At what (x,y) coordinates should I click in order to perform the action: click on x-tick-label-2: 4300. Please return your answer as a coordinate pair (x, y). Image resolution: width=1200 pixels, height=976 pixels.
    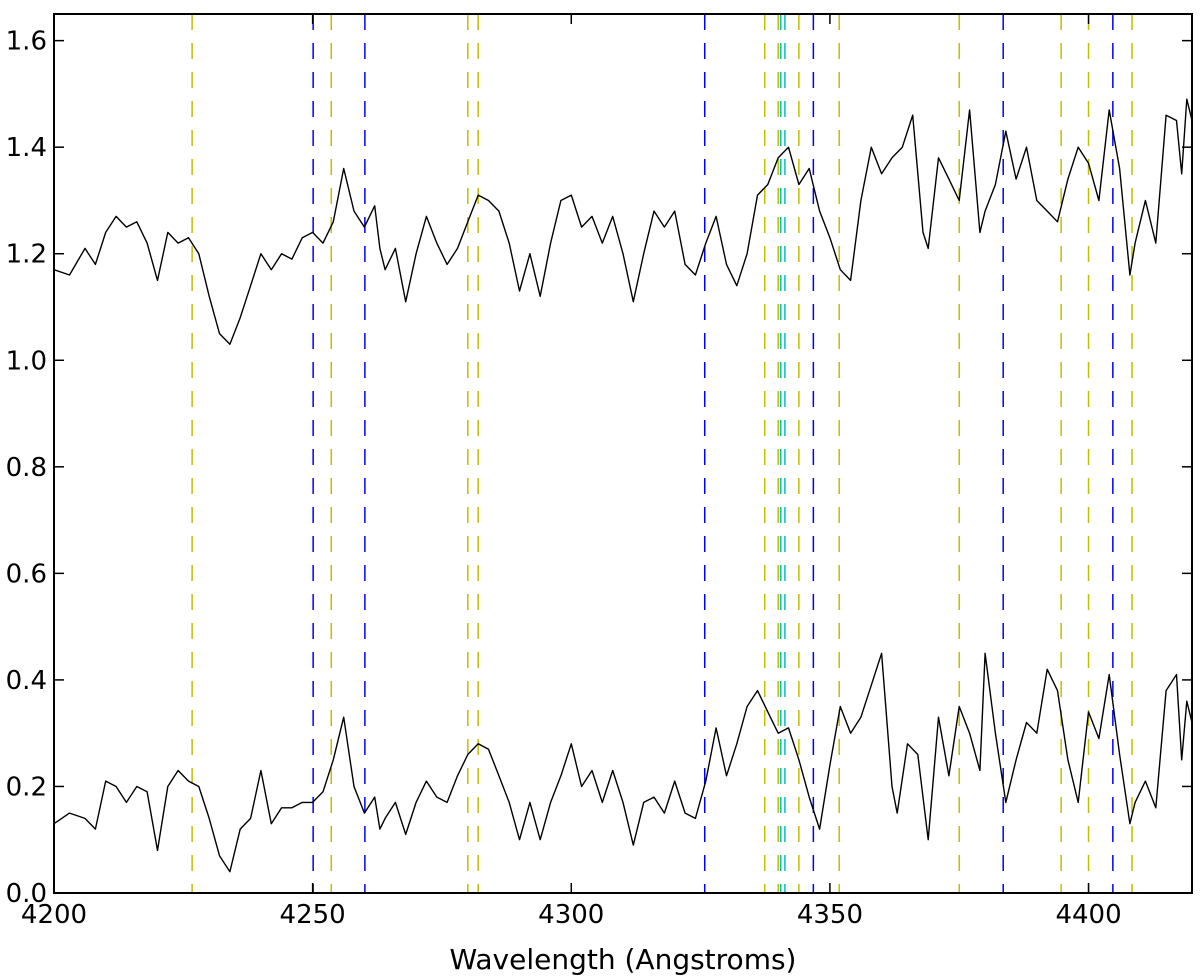
    Looking at the image, I should click on (571, 915).